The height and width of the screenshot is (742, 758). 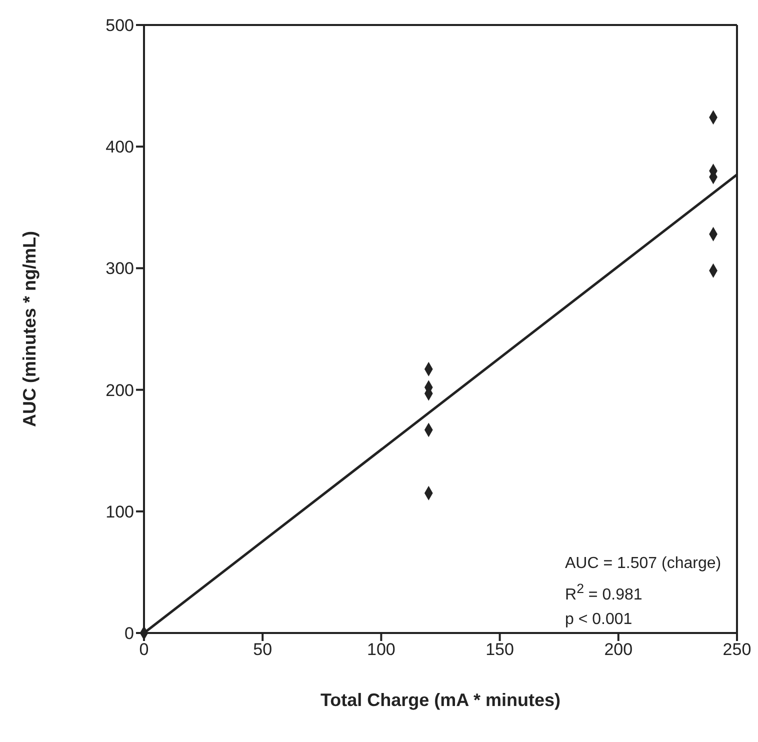 I want to click on x-tick-label: 250, so click(x=737, y=650).